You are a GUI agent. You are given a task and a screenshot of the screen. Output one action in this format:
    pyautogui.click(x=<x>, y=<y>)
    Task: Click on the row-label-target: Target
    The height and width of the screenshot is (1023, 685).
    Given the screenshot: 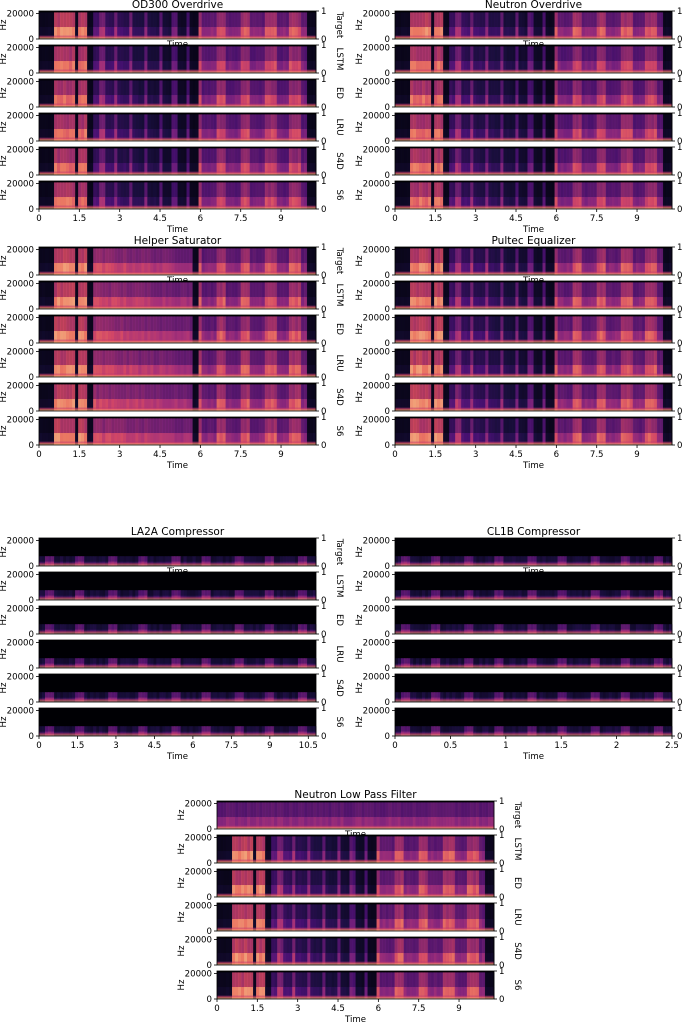 What is the action you would take?
    pyautogui.click(x=339, y=261)
    